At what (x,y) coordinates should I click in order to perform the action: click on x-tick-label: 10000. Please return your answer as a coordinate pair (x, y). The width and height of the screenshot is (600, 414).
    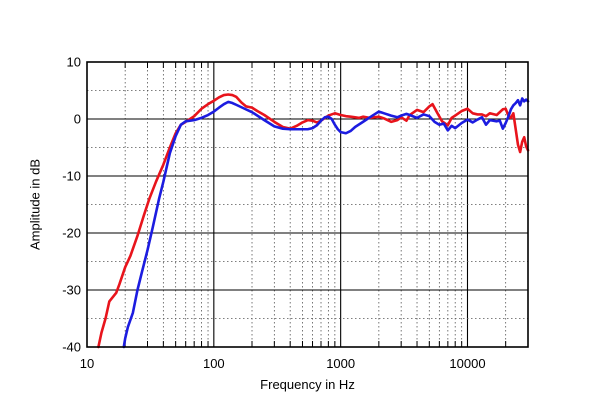
    Looking at the image, I should click on (467, 363).